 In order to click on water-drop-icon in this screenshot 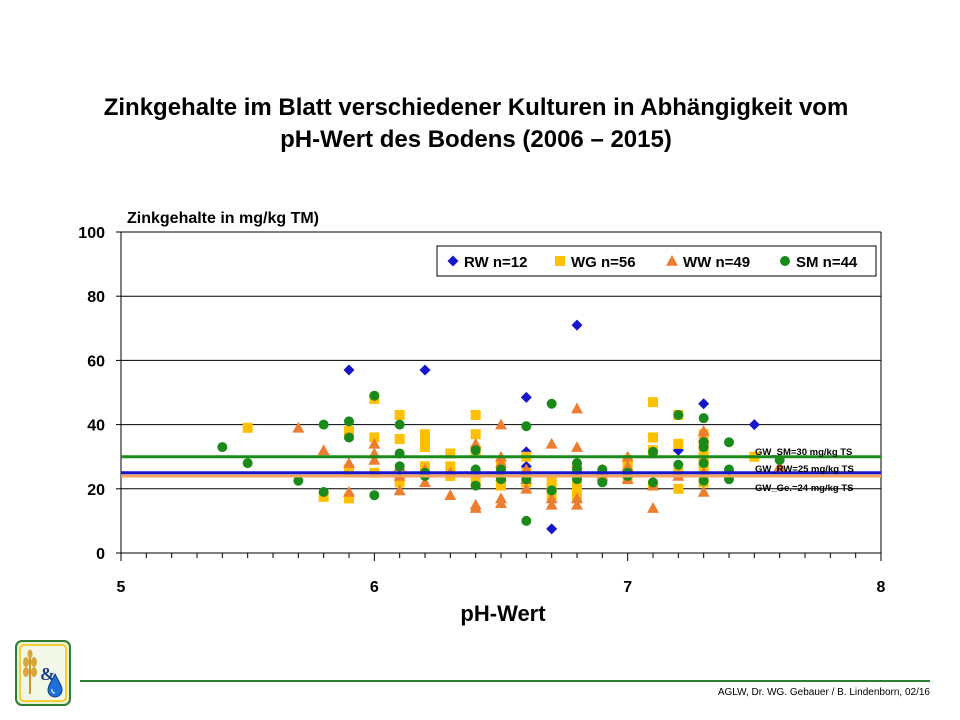, I will do `click(55, 685)`.